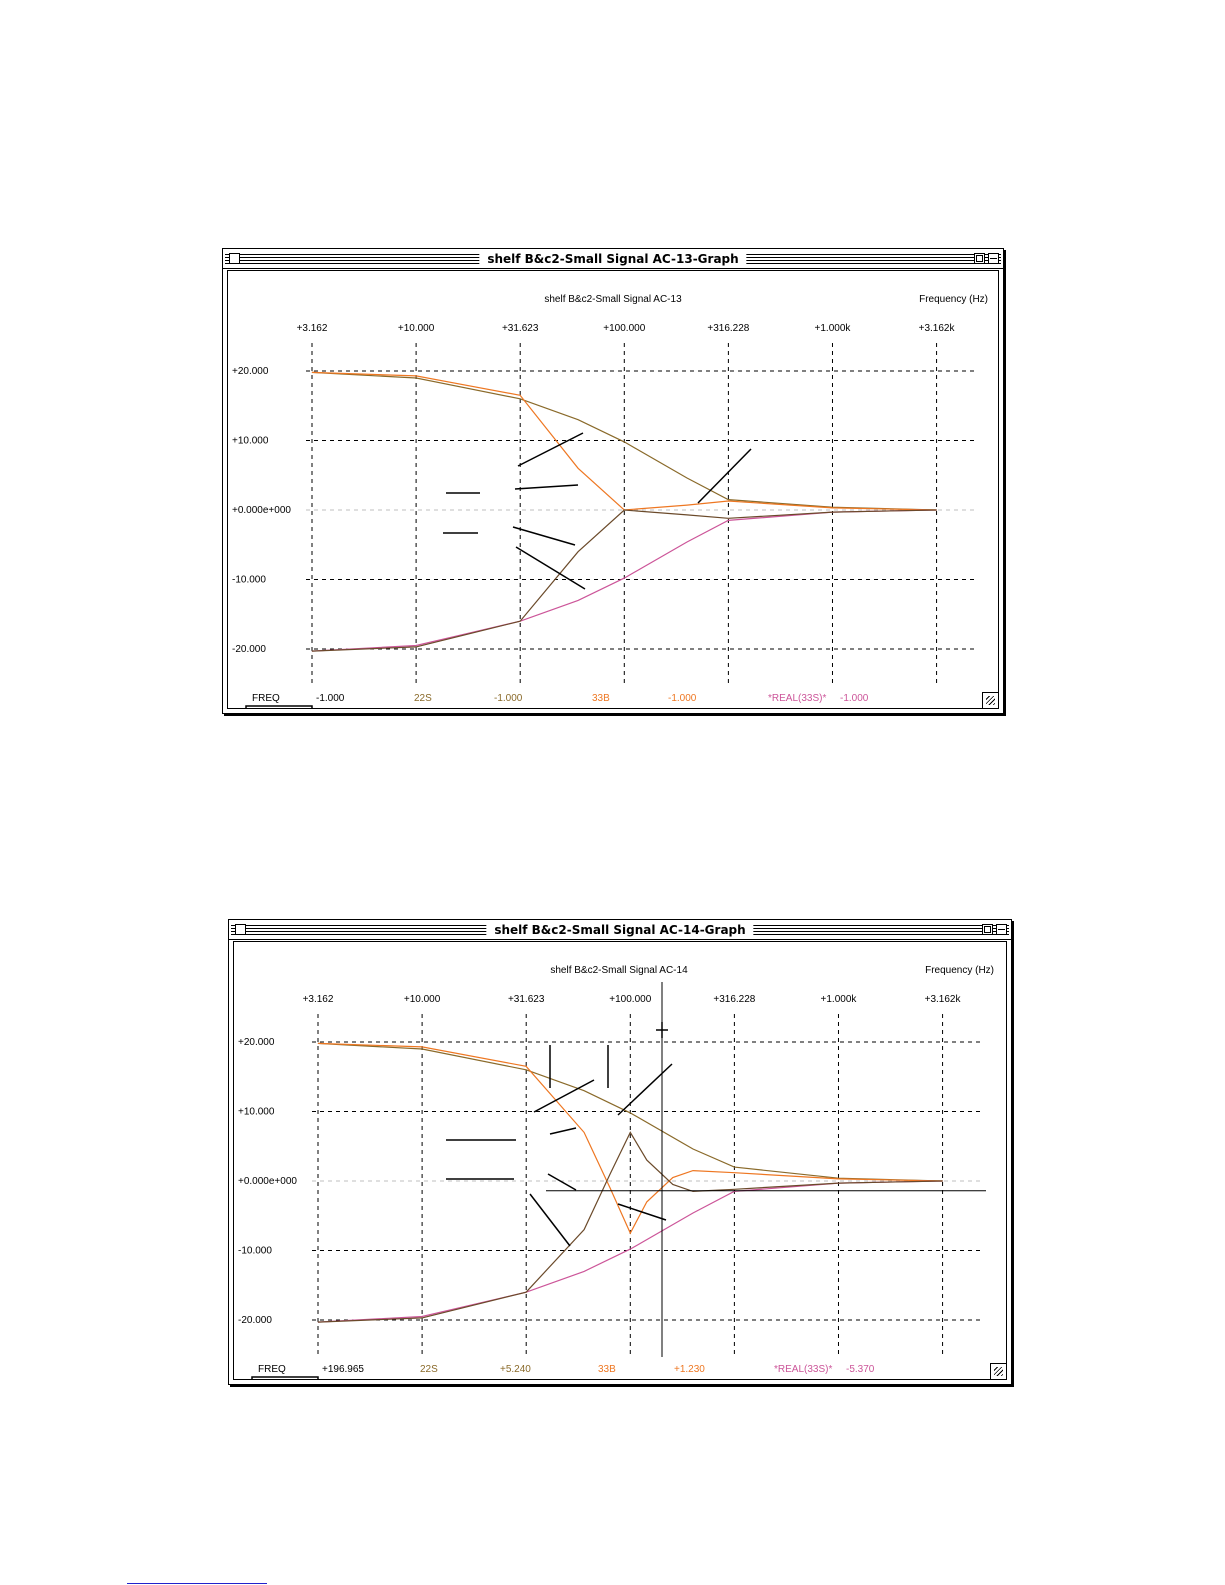  What do you see at coordinates (613, 259) in the screenshot?
I see `window-title: shelf B&c2-Small Signal AC-13-Graph` at bounding box center [613, 259].